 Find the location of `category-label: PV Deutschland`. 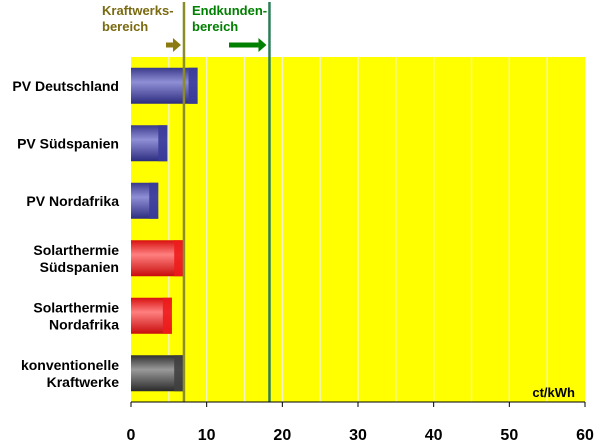

category-label: PV Deutschland is located at coordinates (65, 86).